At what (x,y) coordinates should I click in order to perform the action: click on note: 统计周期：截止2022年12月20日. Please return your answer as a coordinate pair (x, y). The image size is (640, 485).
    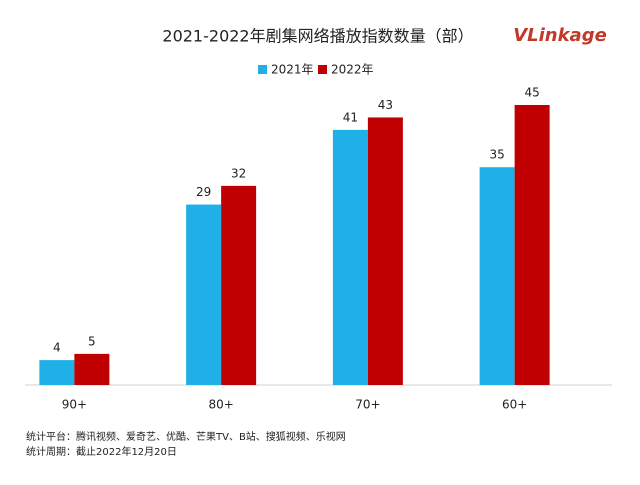
    Looking at the image, I should click on (101, 451).